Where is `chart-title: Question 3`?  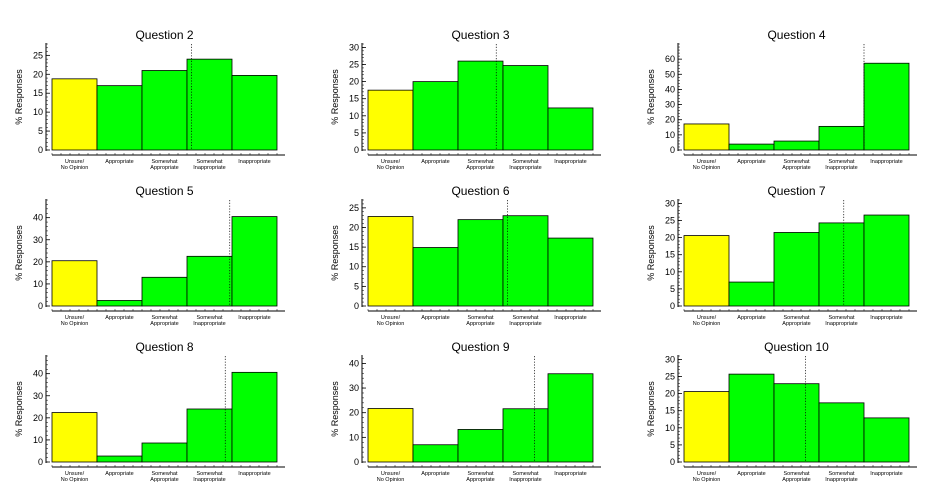 chart-title: Question 3 is located at coordinates (480, 35).